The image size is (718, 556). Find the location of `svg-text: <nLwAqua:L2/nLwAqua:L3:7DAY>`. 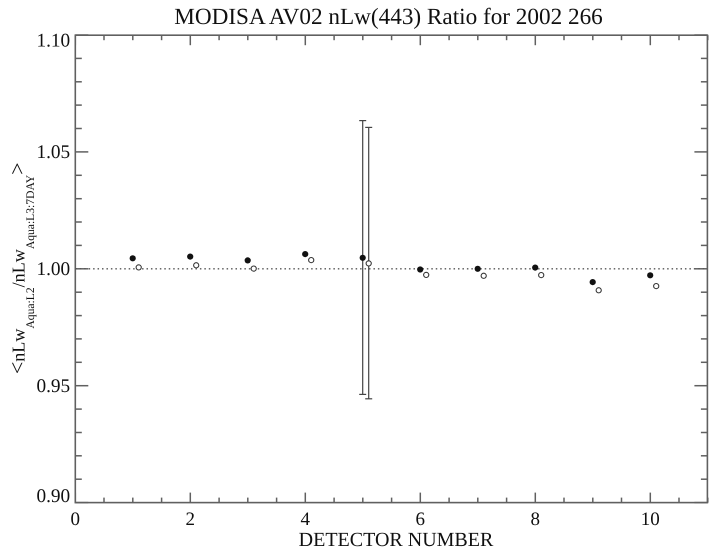

svg-text: <nLwAqua:L2/nLwAqua:L3:7DAY> is located at coordinates (20, 268).